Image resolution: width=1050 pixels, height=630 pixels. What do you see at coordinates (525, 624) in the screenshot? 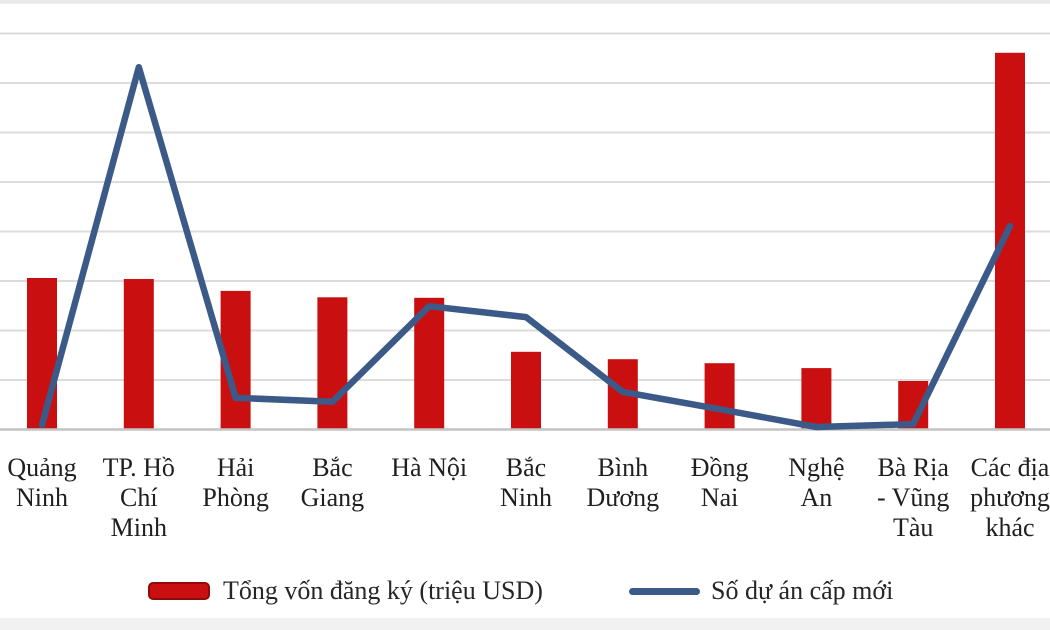
I see `bottom-border-band` at bounding box center [525, 624].